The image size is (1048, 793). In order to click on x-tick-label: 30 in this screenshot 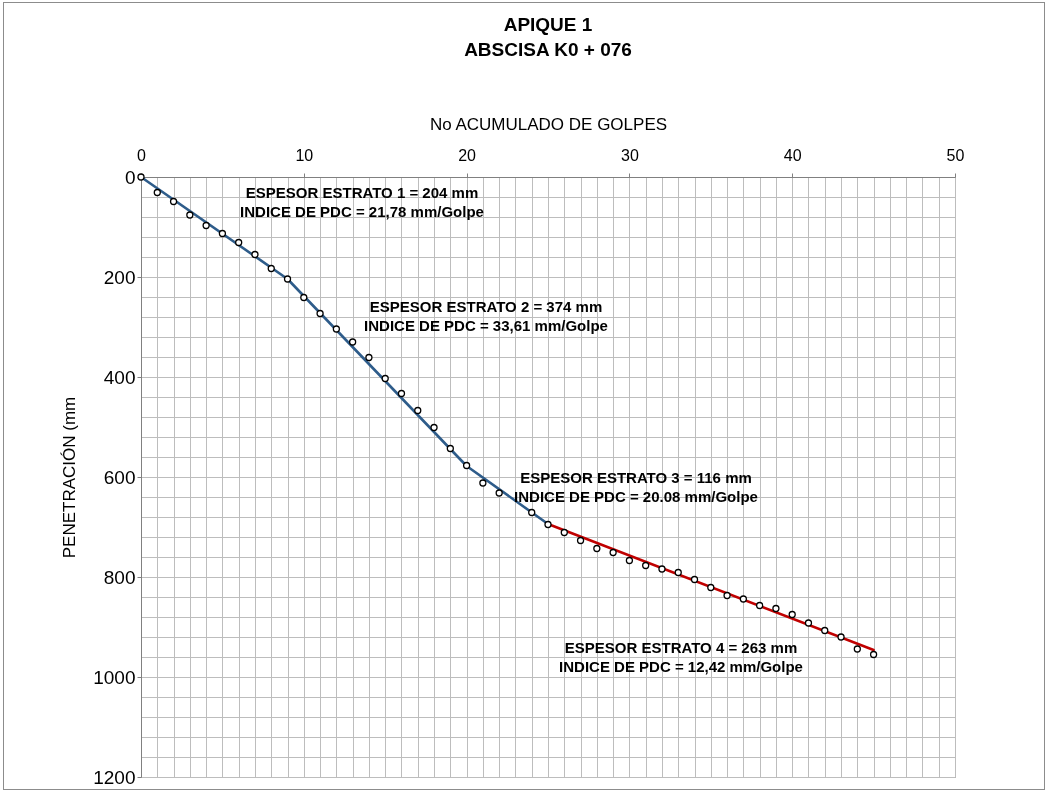, I will do `click(630, 155)`.